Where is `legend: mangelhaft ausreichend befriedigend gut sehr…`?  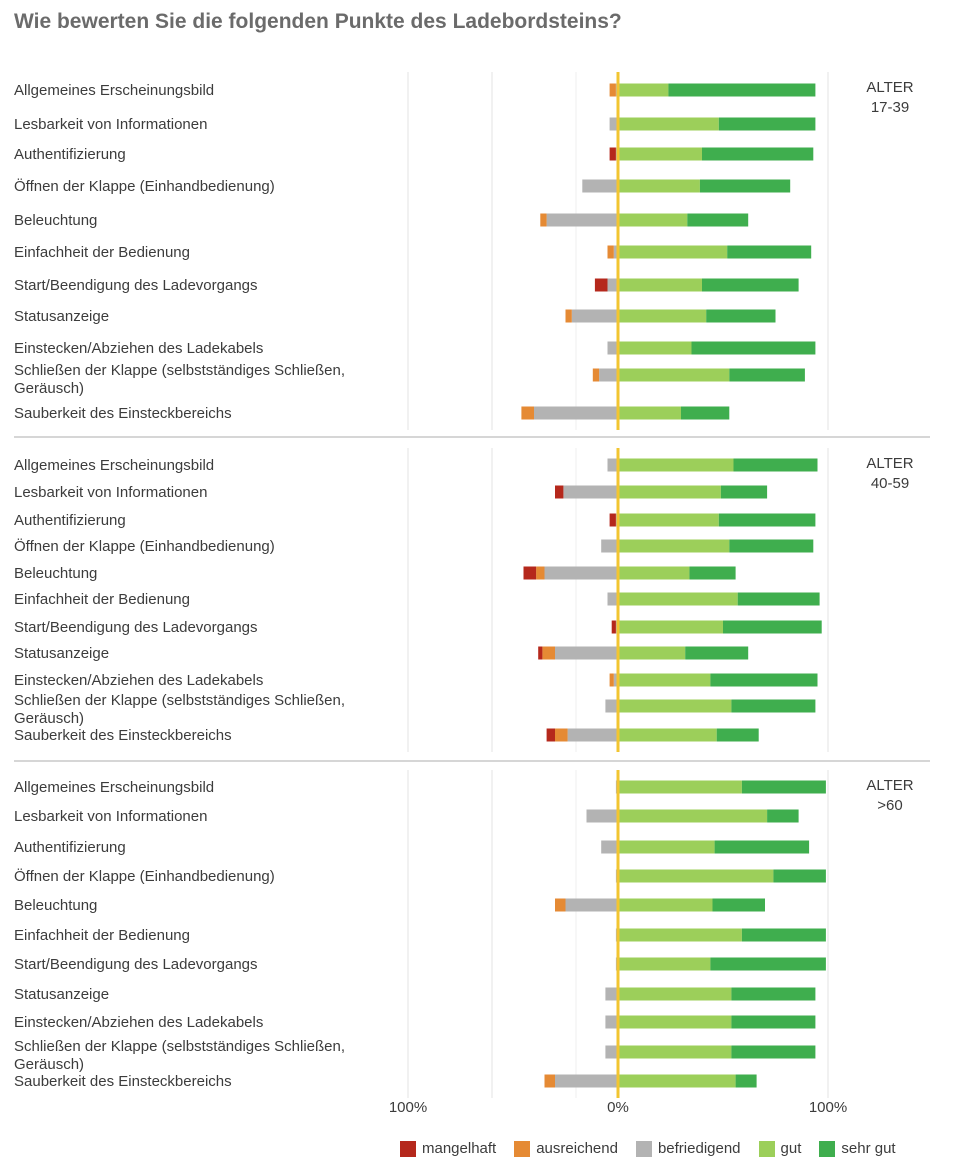 legend: mangelhaft ausreichend befriedigend gut sehr… is located at coordinates (648, 1148).